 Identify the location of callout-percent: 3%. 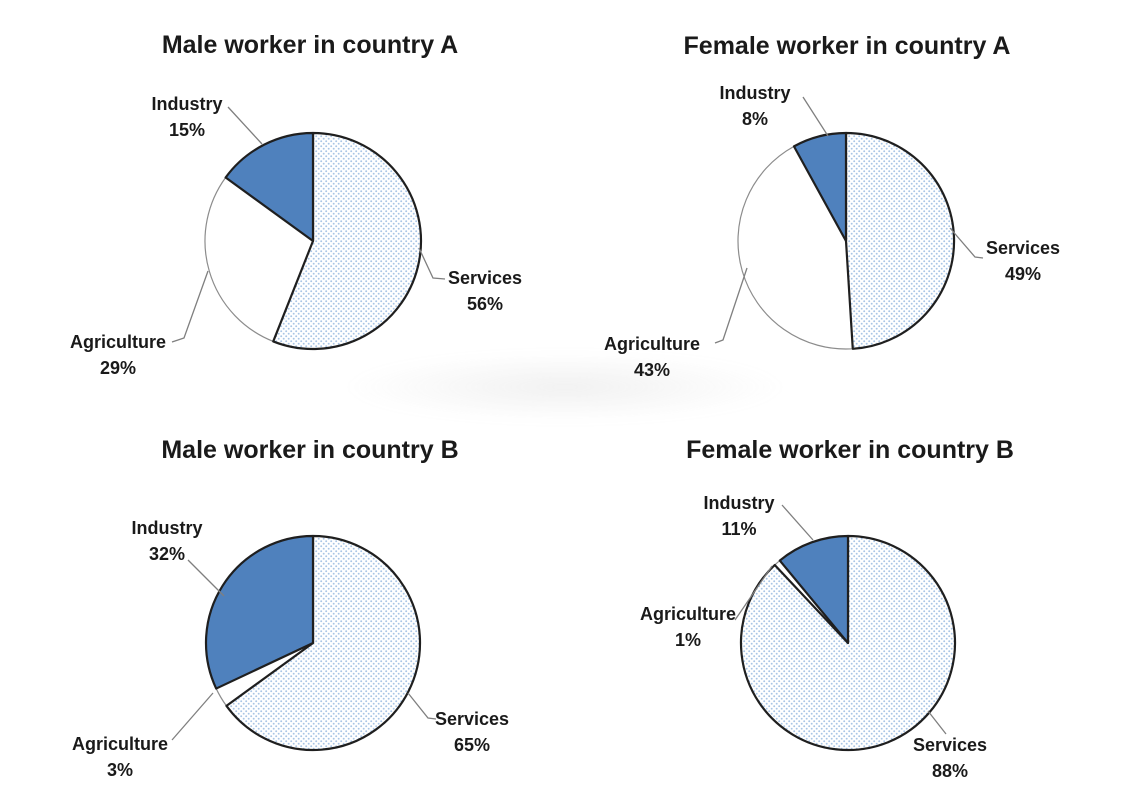
(120, 770).